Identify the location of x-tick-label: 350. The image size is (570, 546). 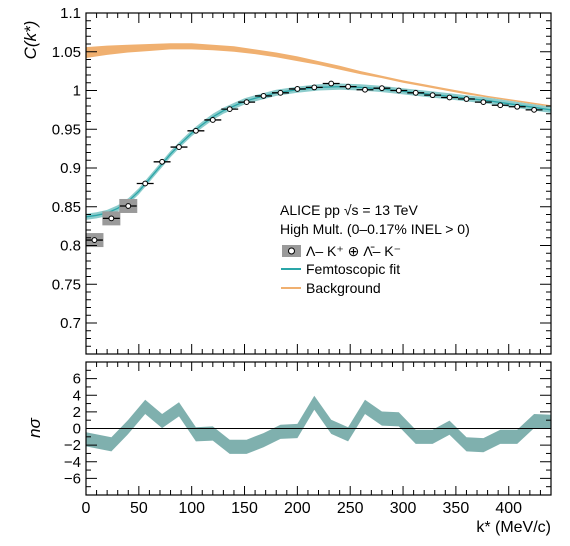
(456, 508).